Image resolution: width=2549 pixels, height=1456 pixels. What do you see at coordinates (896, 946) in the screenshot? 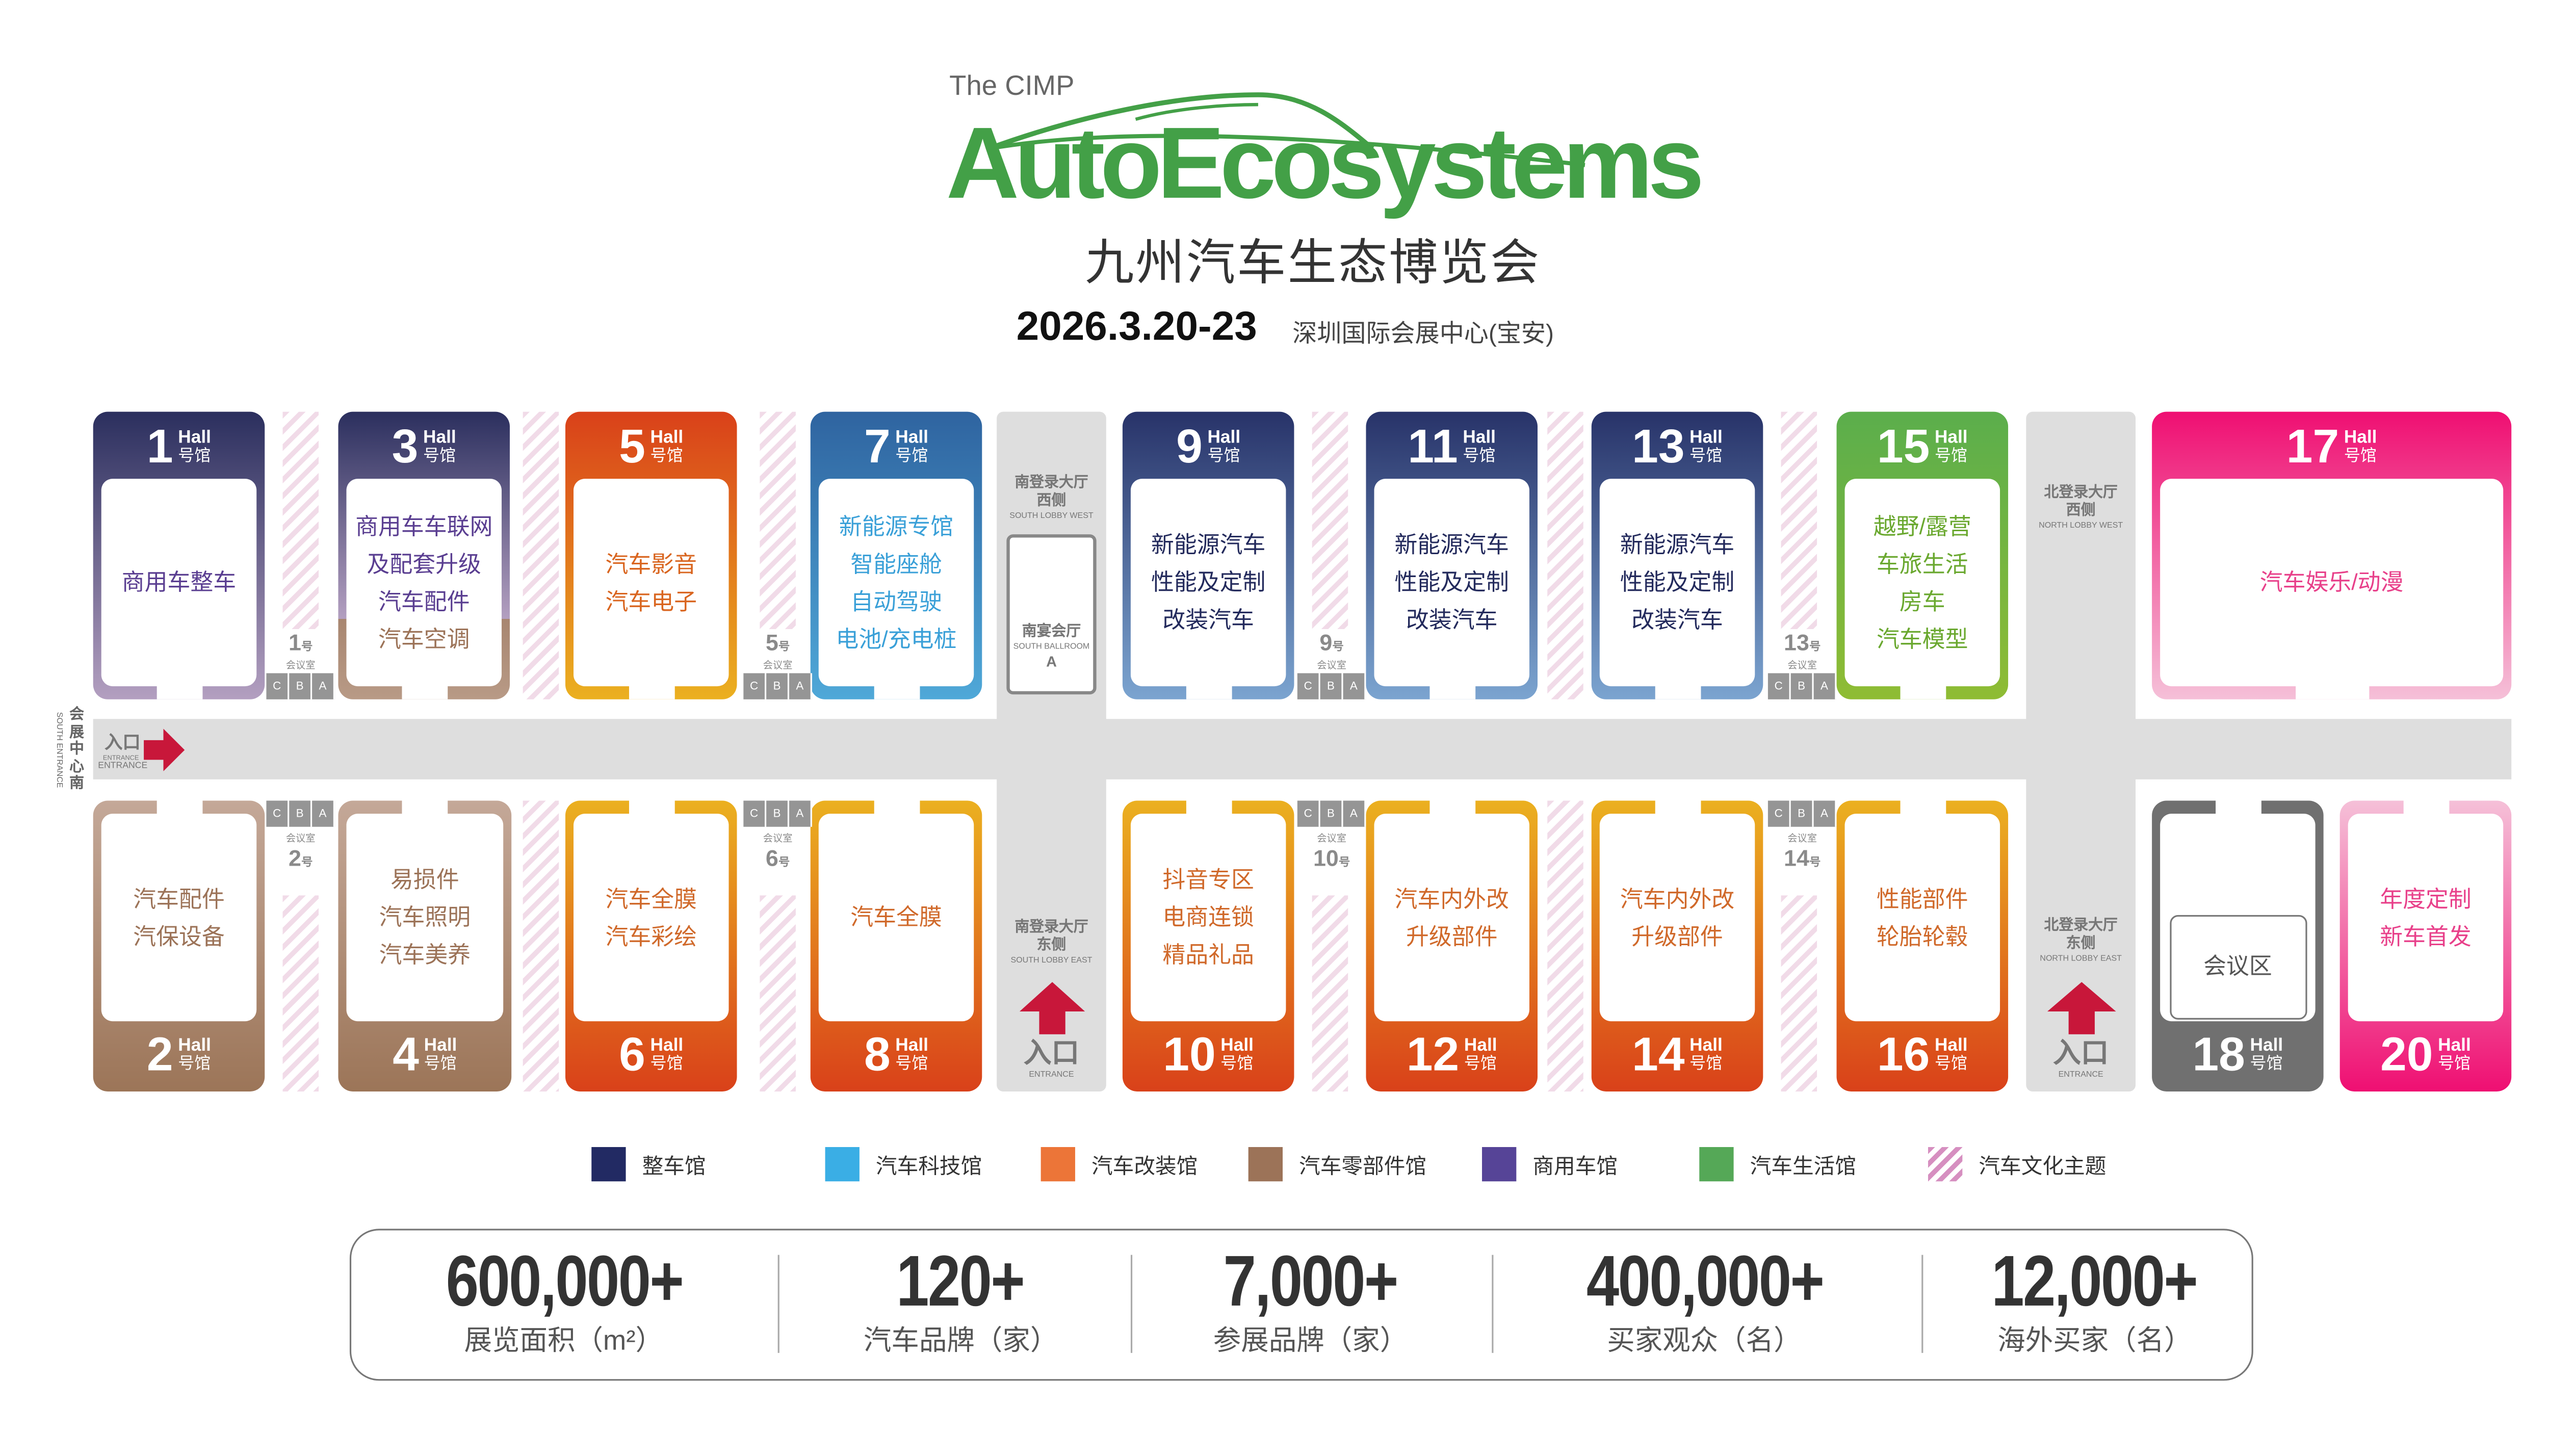
I see `hall-8: 汽车全膜 8 Hall 号馆` at bounding box center [896, 946].